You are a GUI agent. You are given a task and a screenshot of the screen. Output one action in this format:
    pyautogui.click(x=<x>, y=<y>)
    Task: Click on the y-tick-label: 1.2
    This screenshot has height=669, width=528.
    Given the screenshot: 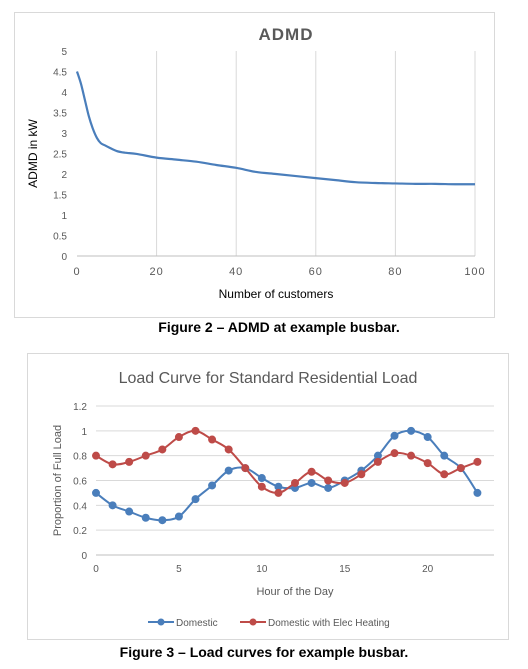 What is the action you would take?
    pyautogui.click(x=80, y=407)
    